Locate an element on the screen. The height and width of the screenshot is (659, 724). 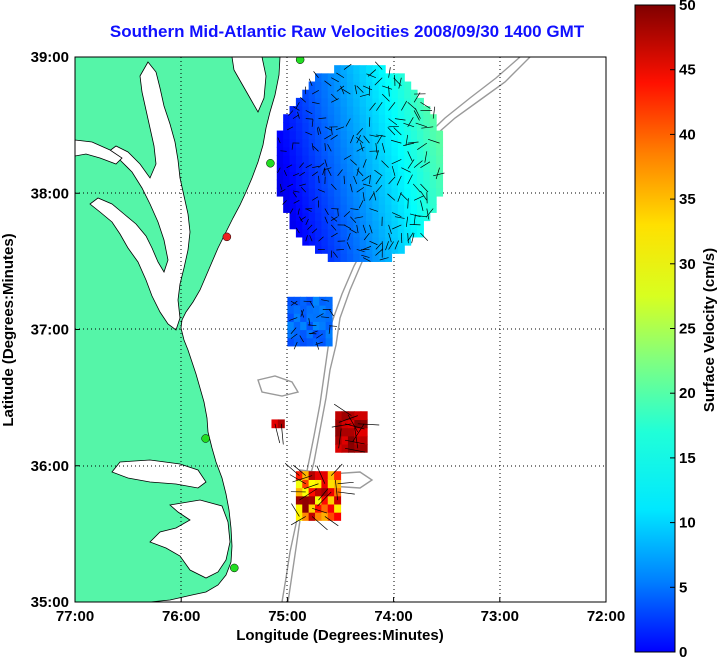
radar-station-marker is located at coordinates (227, 237).